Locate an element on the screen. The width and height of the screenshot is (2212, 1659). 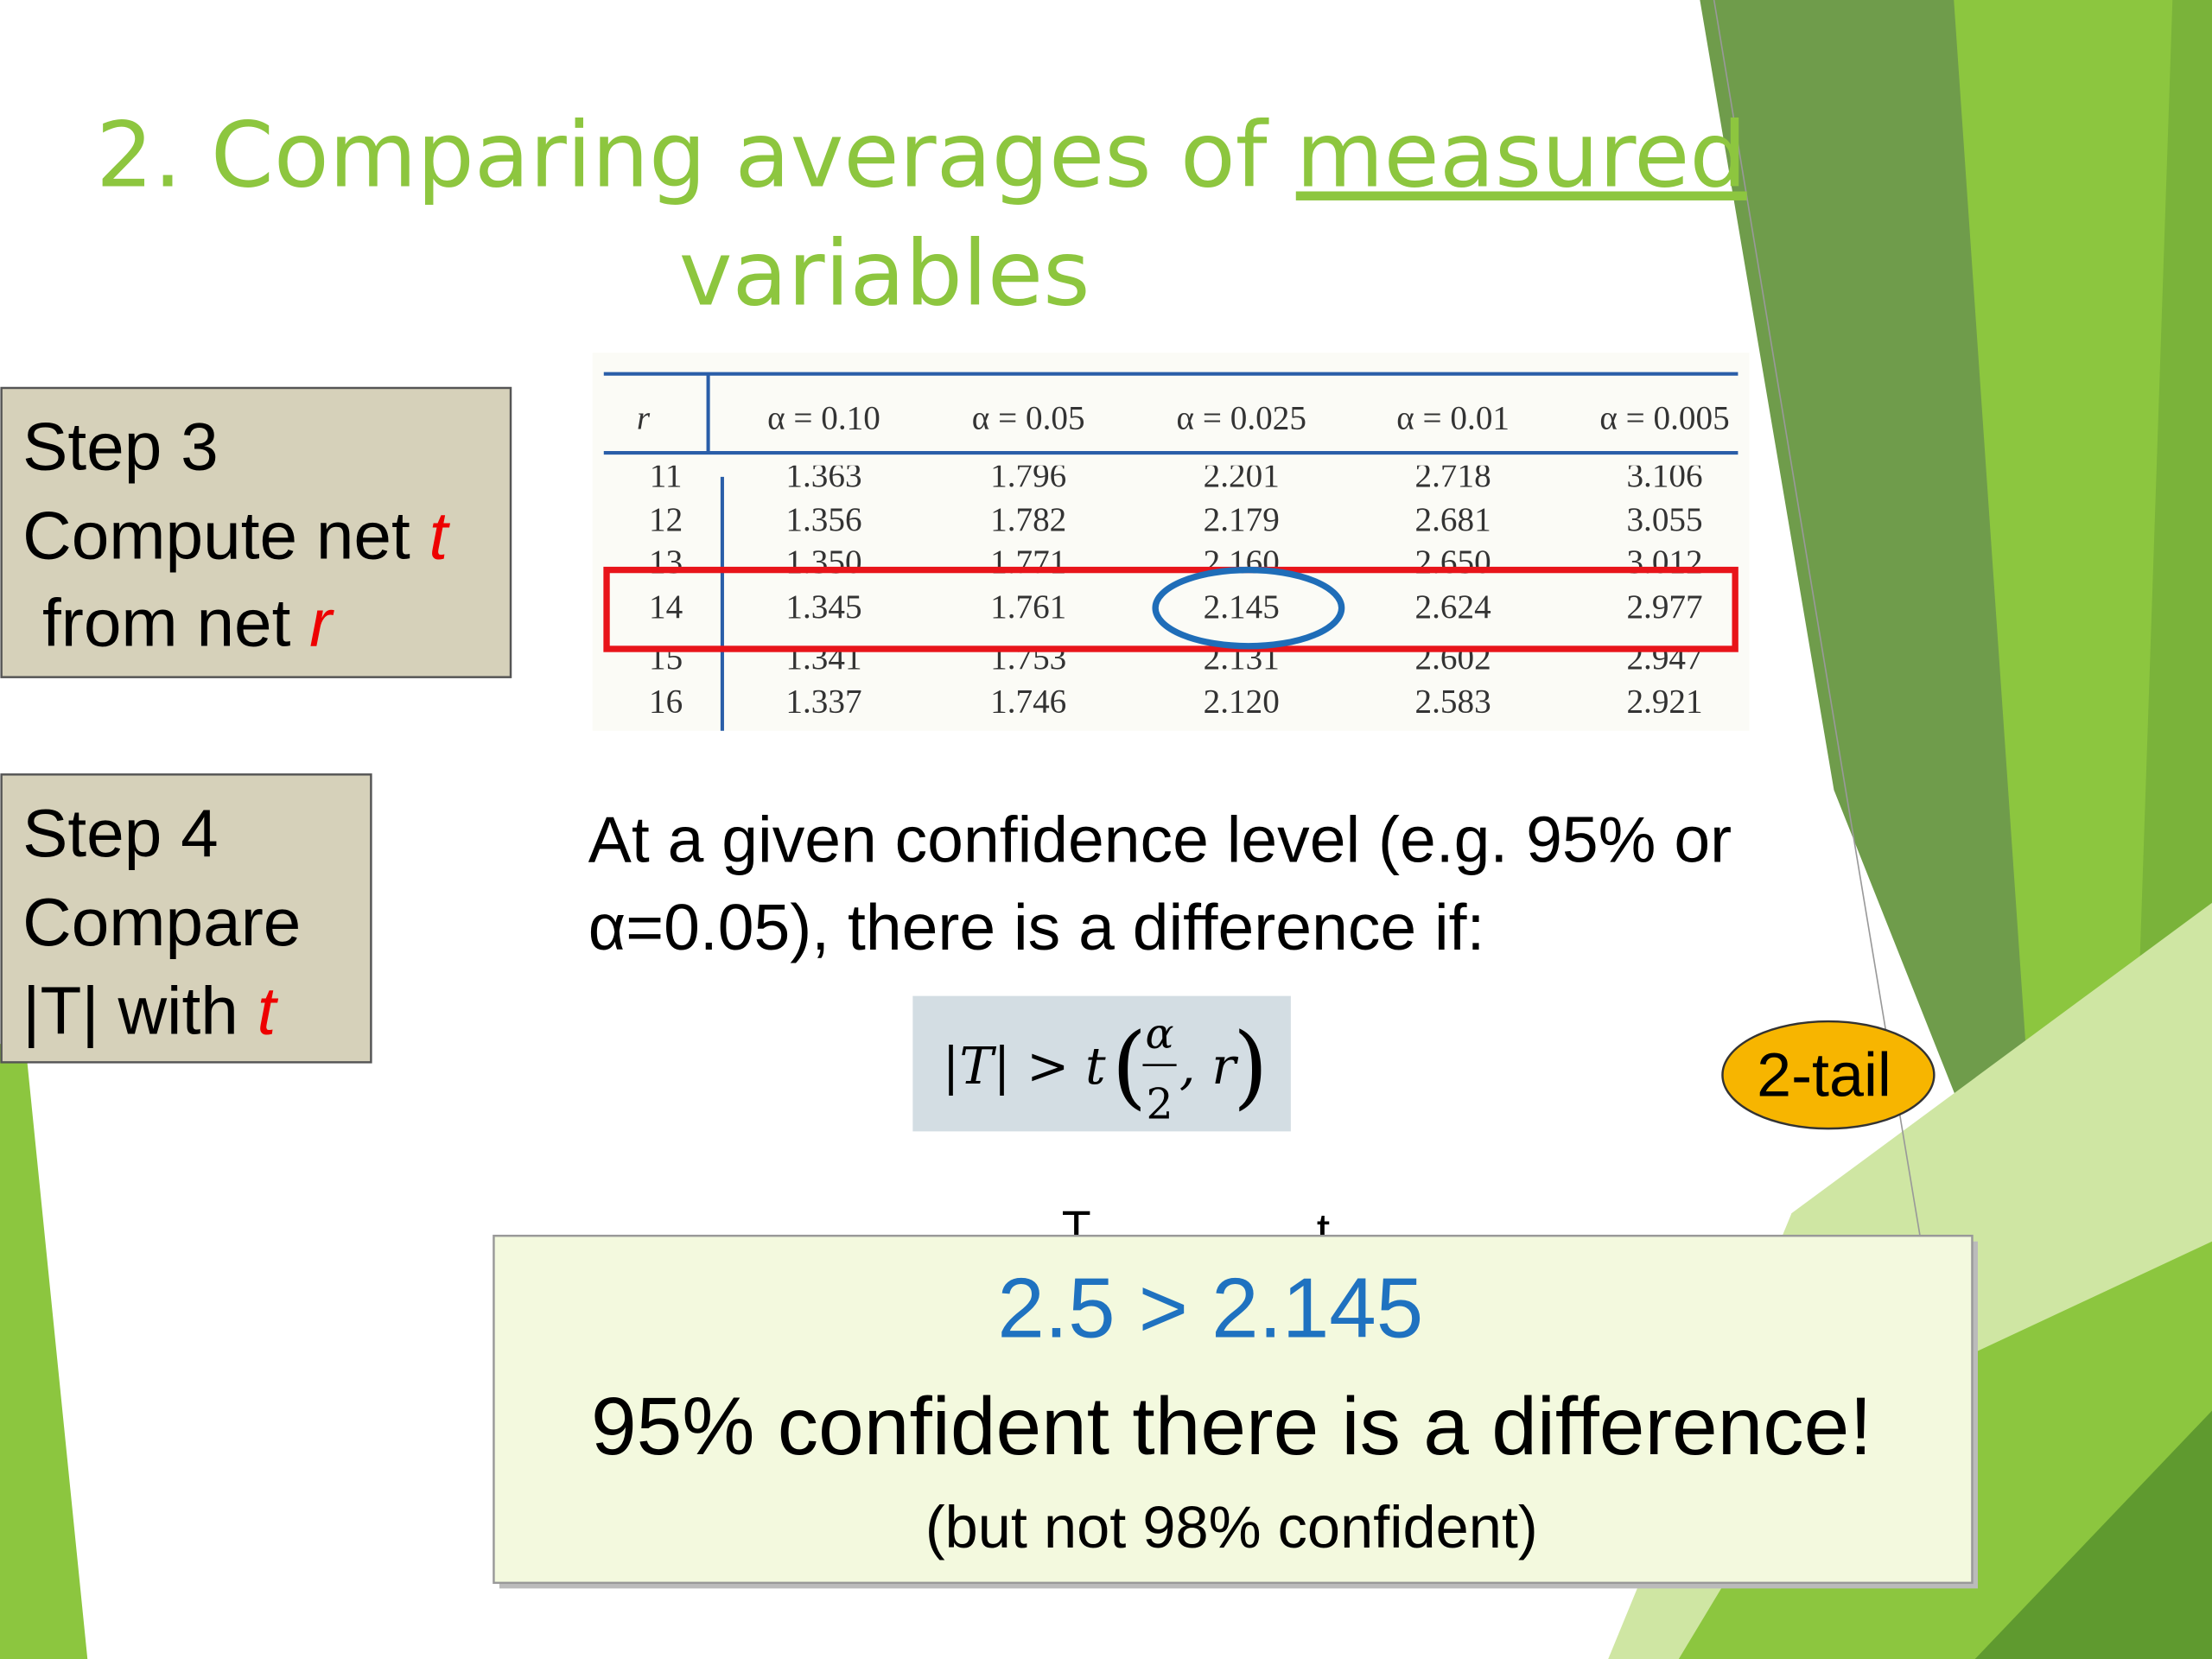
conclusion-statement: 95% confident there is a difference! is located at coordinates (1231, 1426).